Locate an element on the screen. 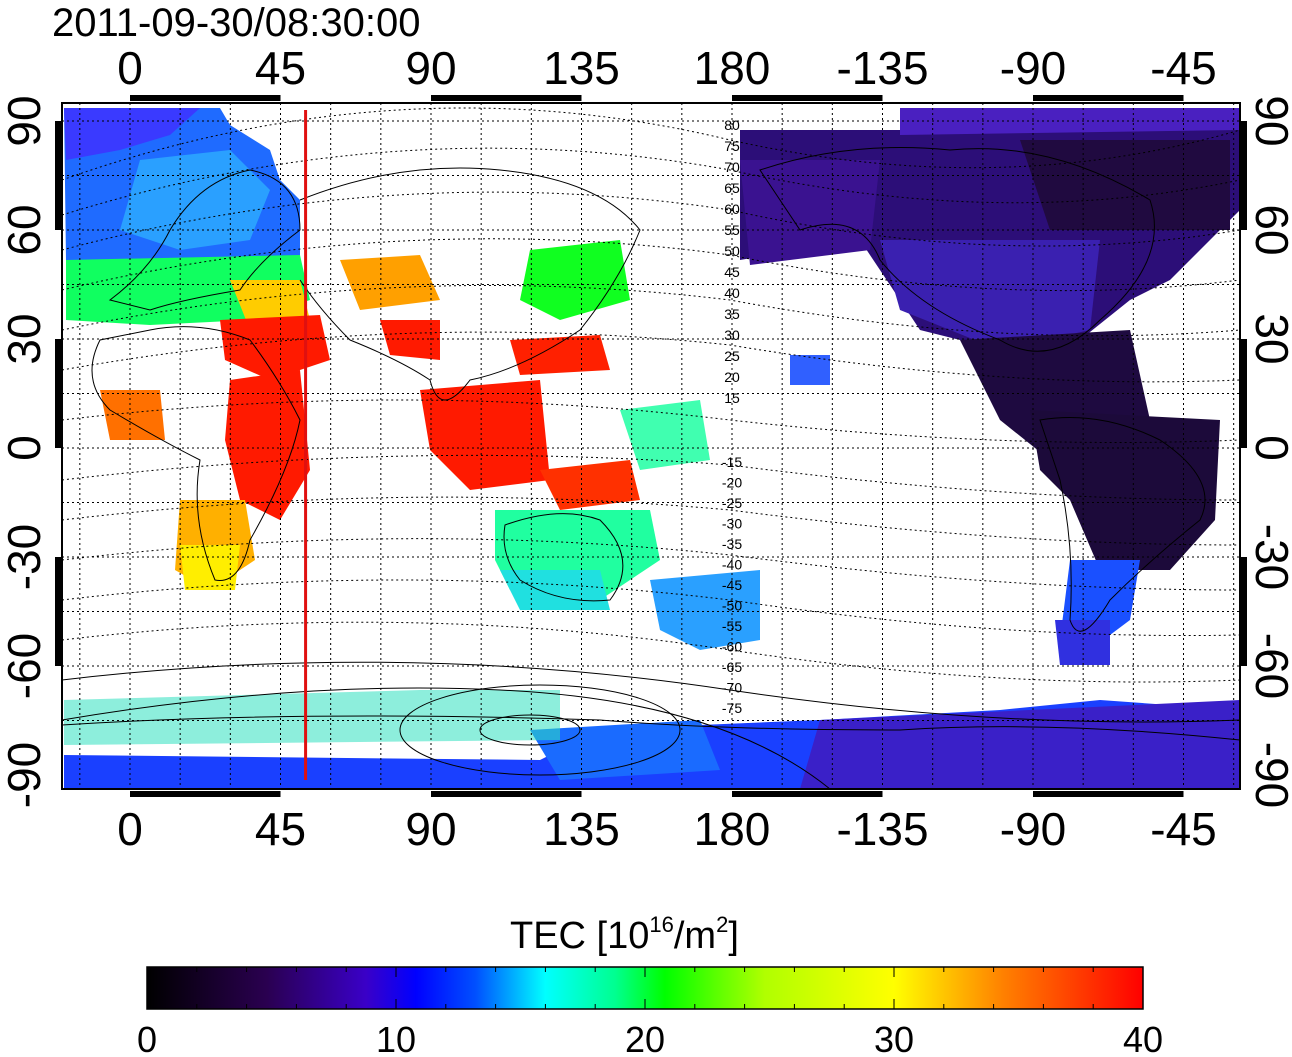 The image size is (1292, 1057). coastline-asia is located at coordinates (470, 284).